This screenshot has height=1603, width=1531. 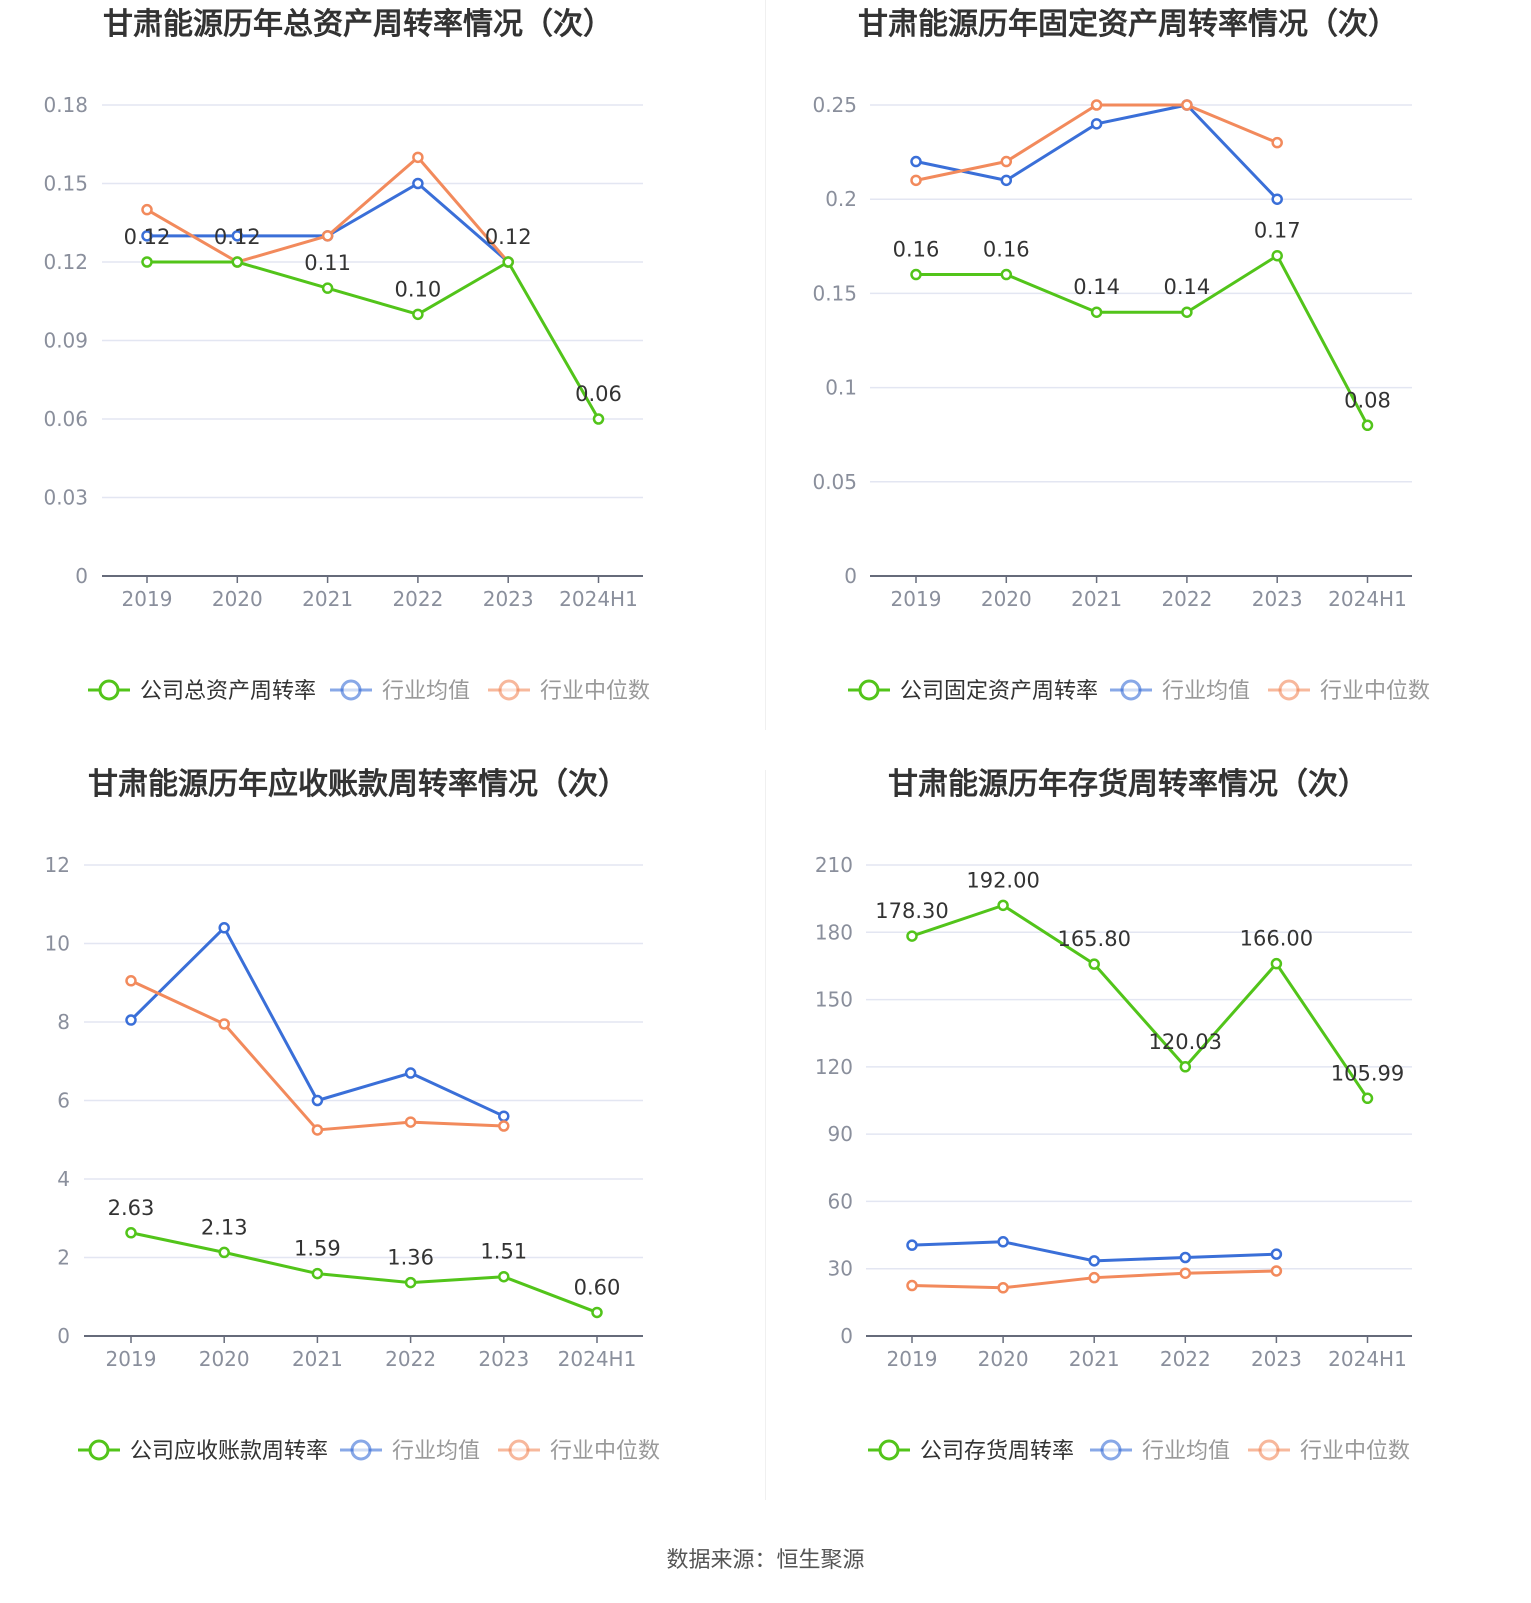 I want to click on y-tick-label: 0.03, so click(x=65, y=498).